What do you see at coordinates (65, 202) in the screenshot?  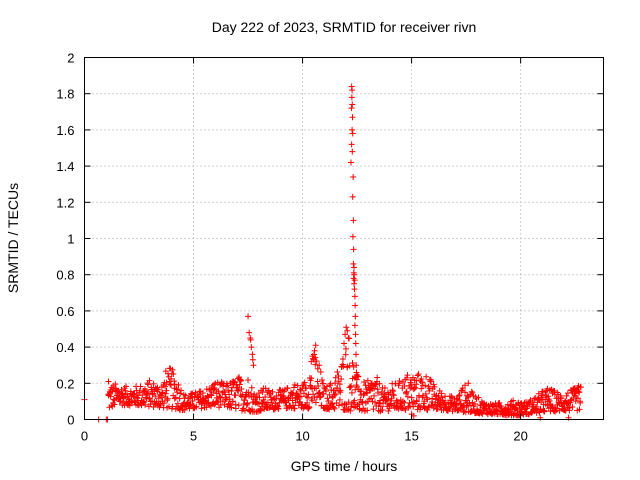 I see `y-tick-label: 1.2` at bounding box center [65, 202].